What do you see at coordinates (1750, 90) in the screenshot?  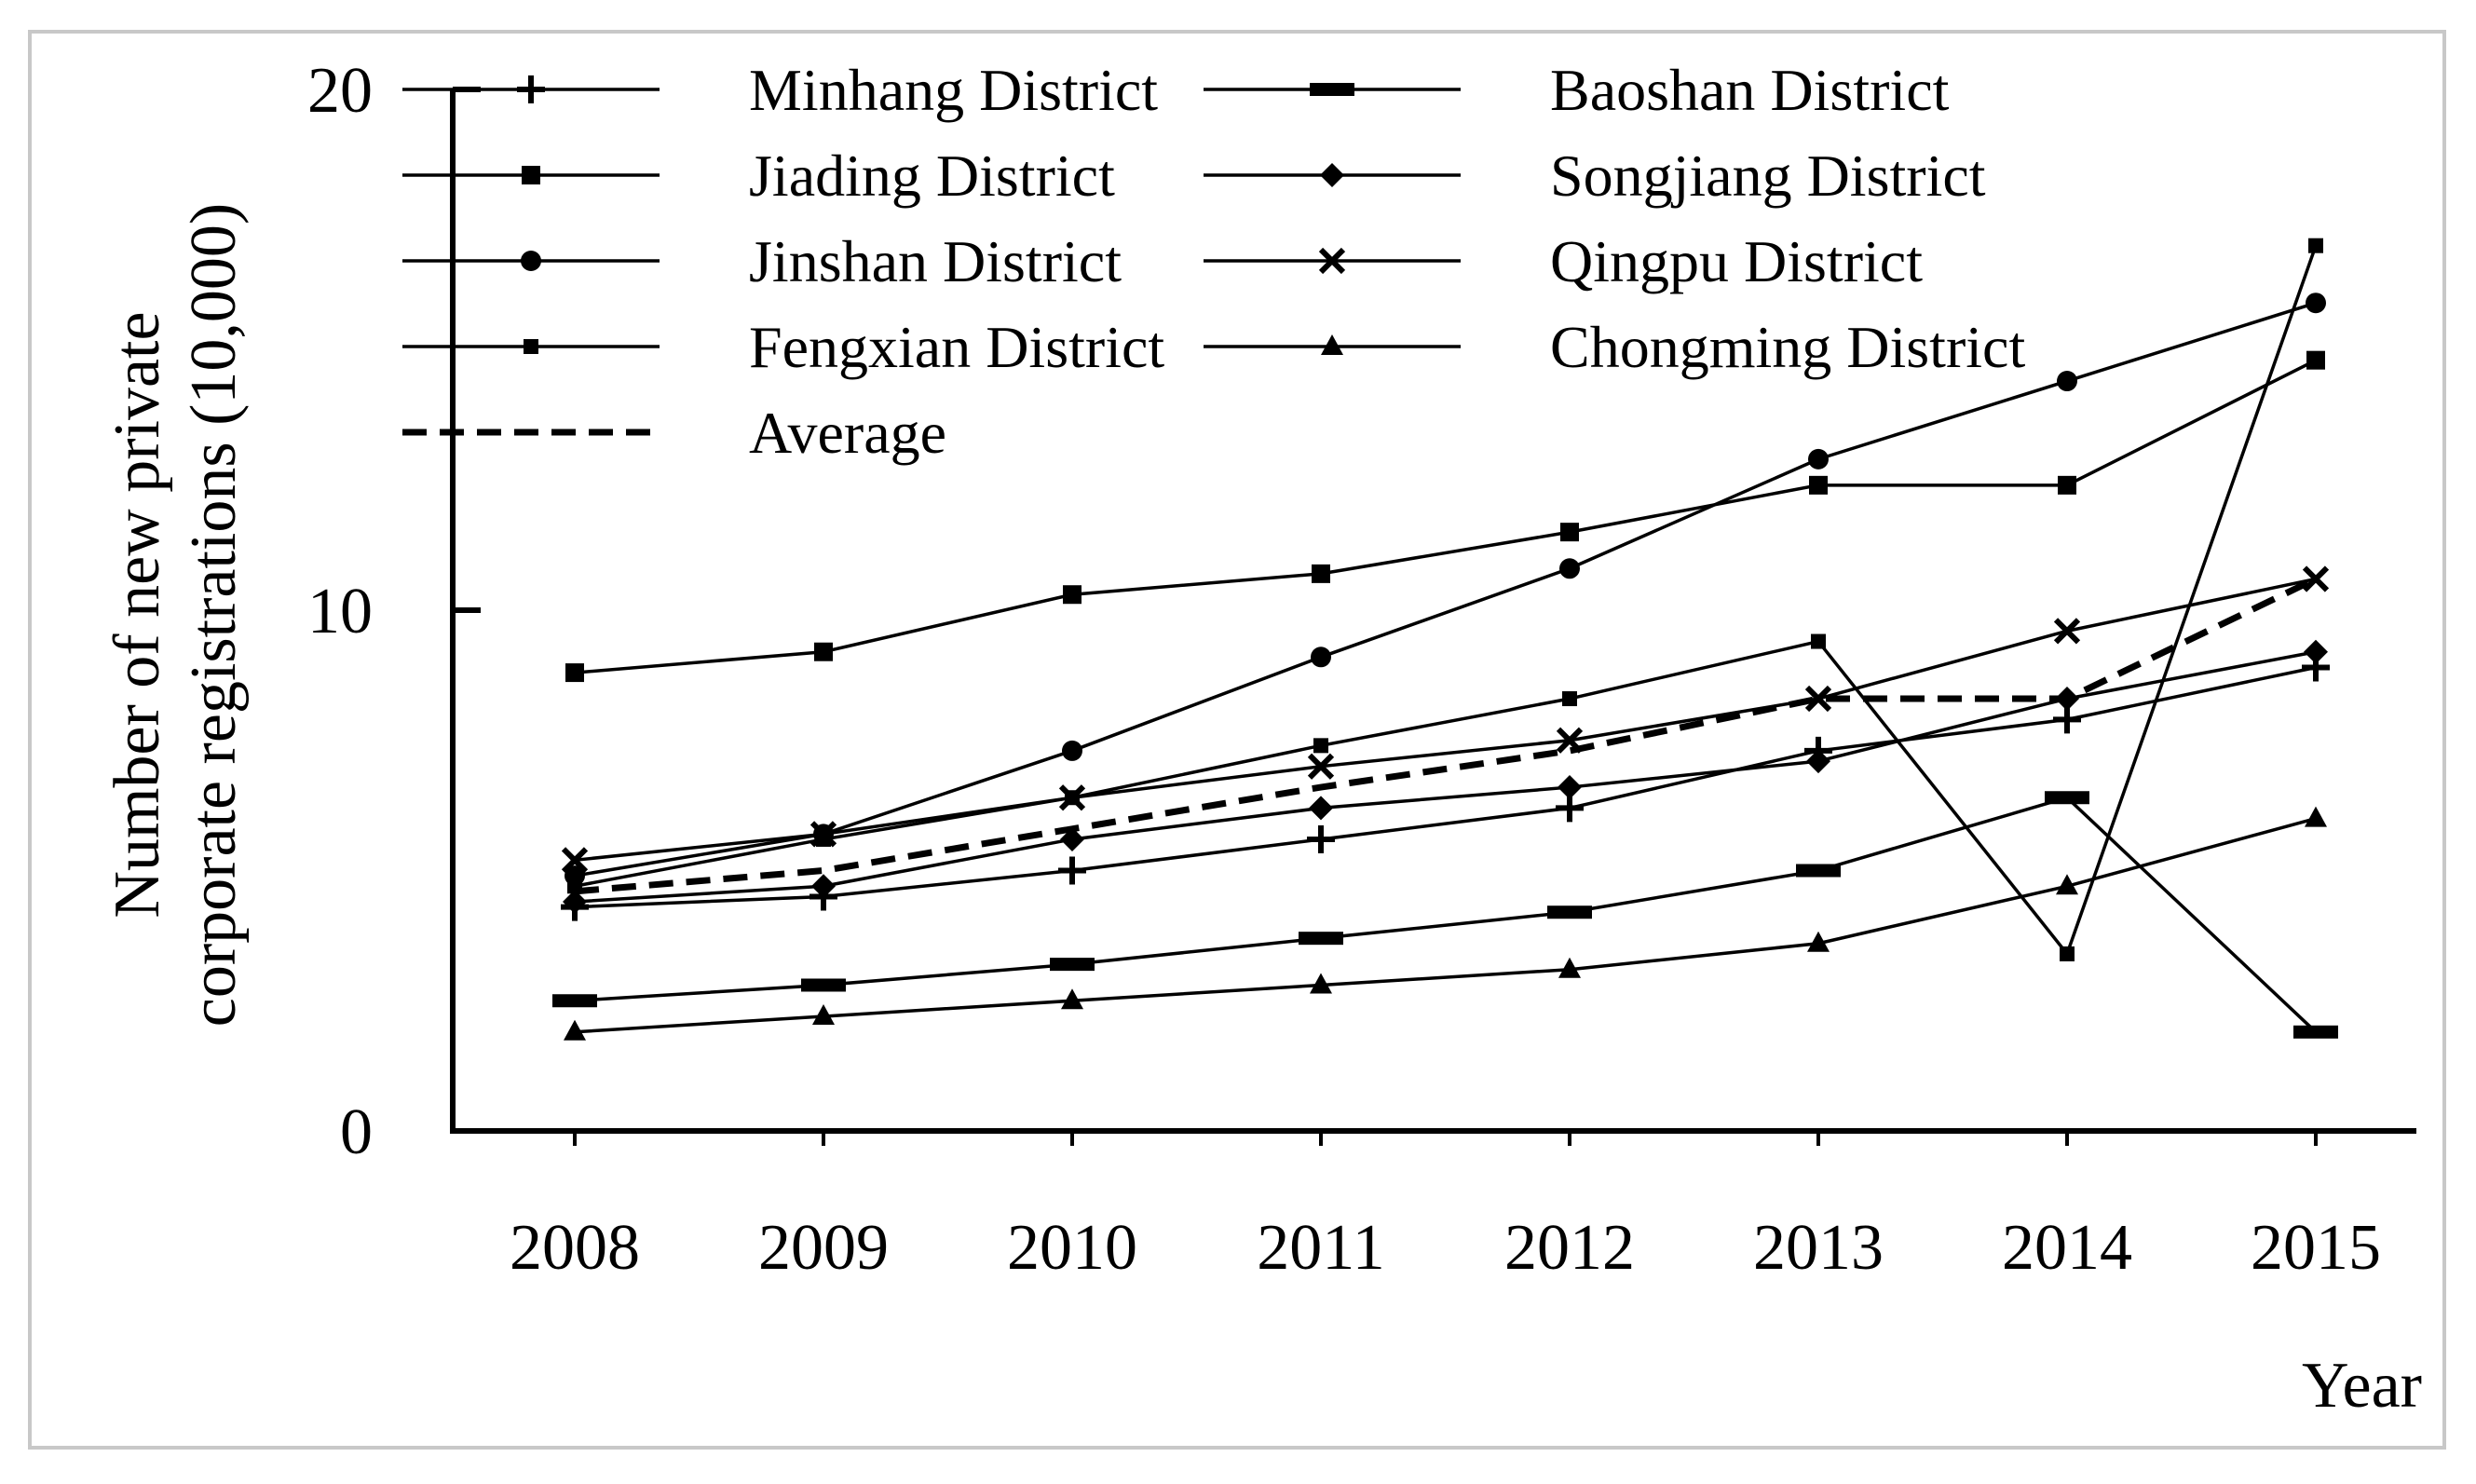 I see `legend-label: Baoshan District` at bounding box center [1750, 90].